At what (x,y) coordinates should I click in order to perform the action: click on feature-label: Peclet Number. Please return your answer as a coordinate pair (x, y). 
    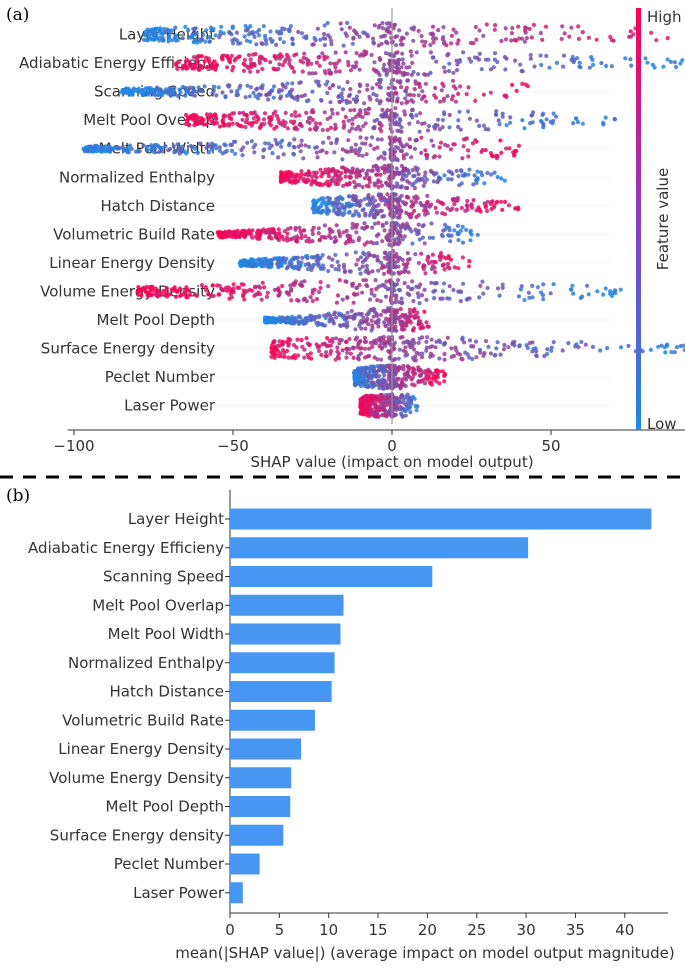
    Looking at the image, I should click on (160, 377).